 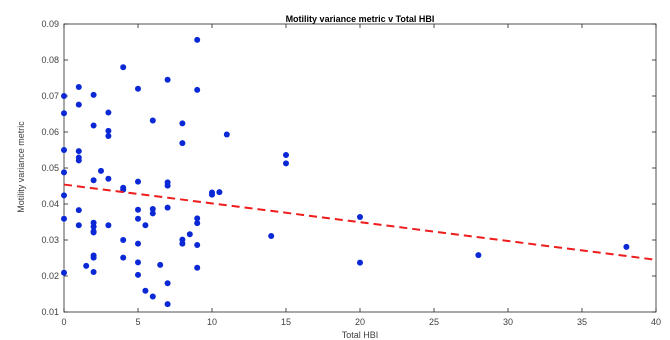 What do you see at coordinates (582, 322) in the screenshot?
I see `x-tick-label: 35` at bounding box center [582, 322].